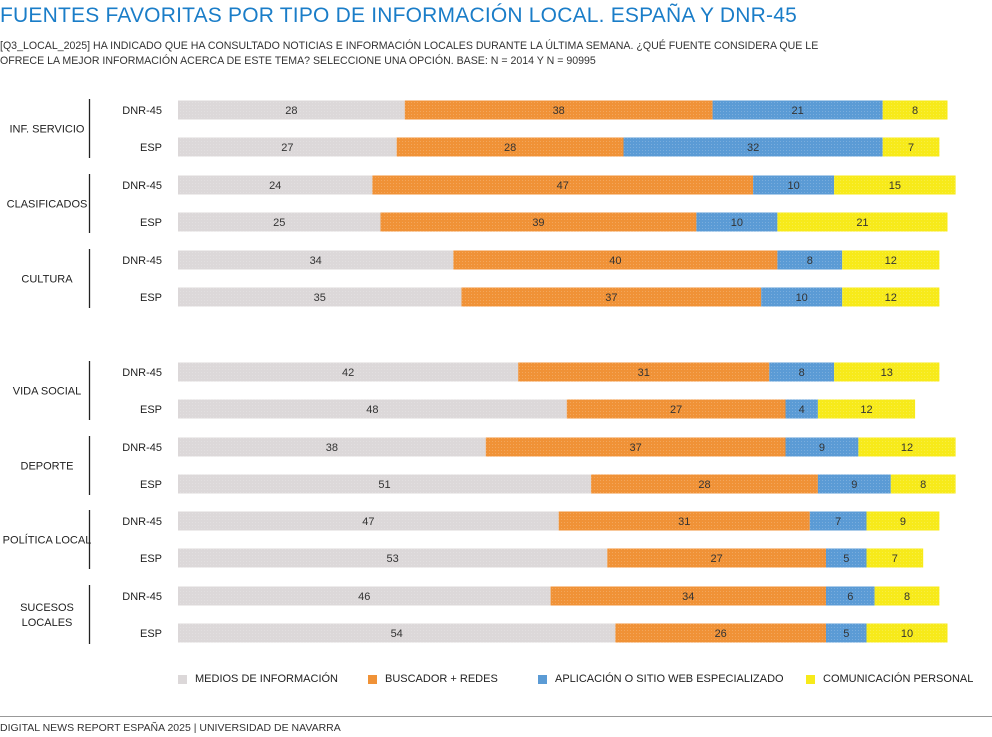  I want to click on data-label: 5, so click(846, 634).